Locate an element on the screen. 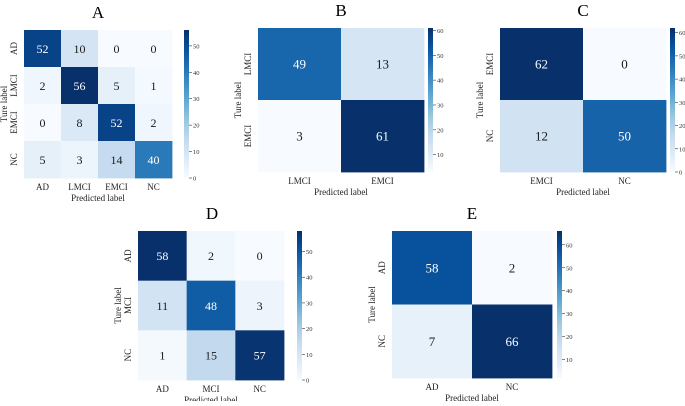  cell-value: 40 is located at coordinates (154, 160).